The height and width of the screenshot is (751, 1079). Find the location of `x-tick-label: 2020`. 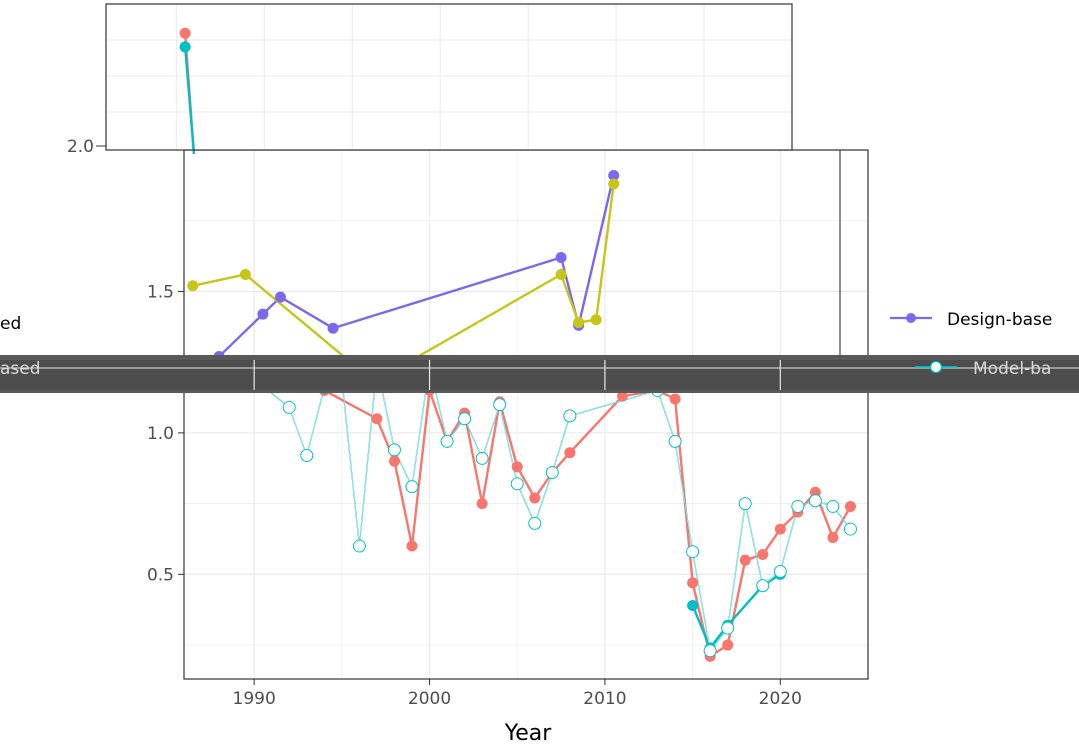

x-tick-label: 2020 is located at coordinates (780, 699).